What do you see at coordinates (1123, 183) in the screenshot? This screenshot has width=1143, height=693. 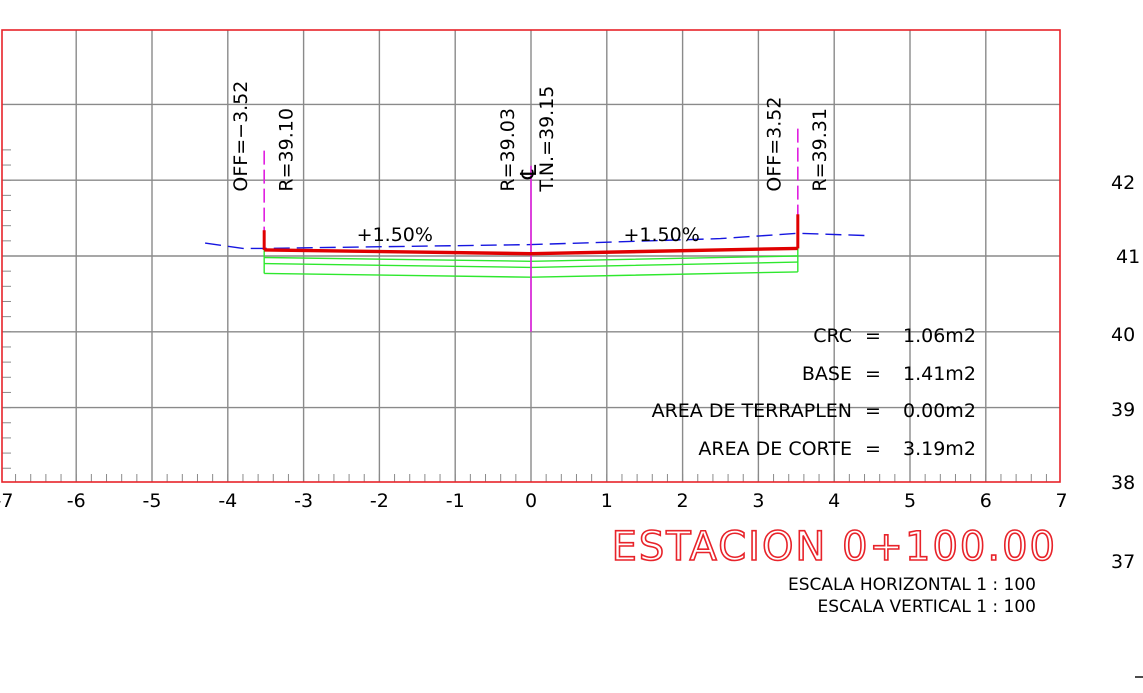 I see `elevation-label: 42` at bounding box center [1123, 183].